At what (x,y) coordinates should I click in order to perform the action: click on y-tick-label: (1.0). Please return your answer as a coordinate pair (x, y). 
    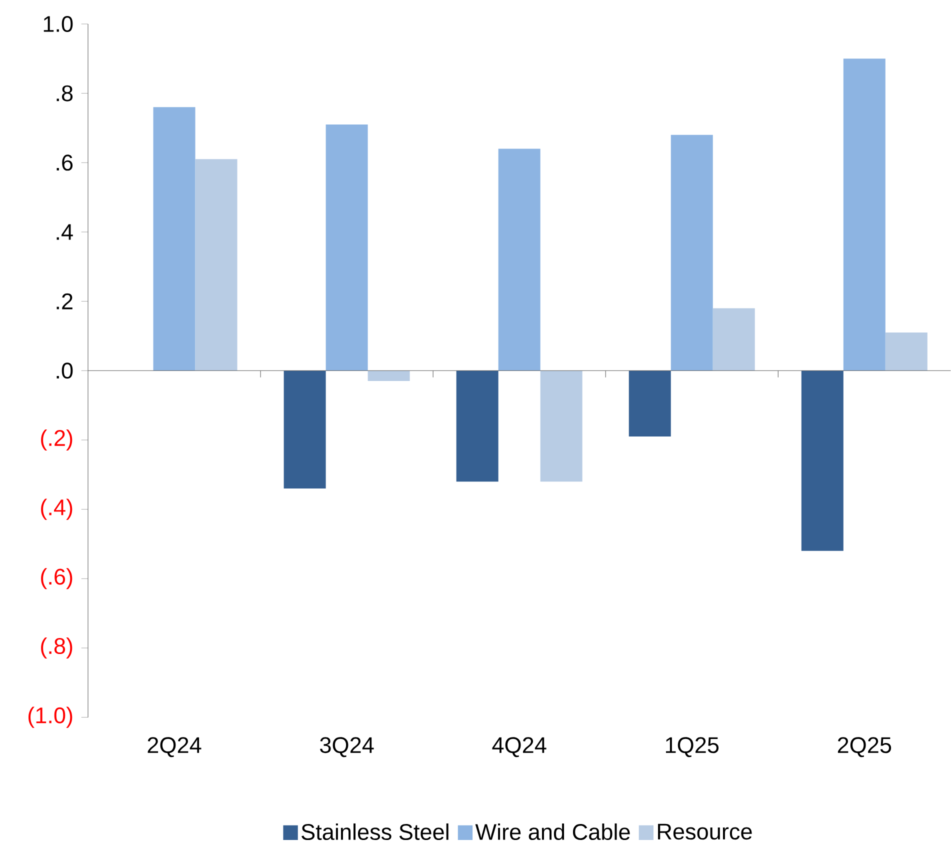
    Looking at the image, I should click on (50, 717).